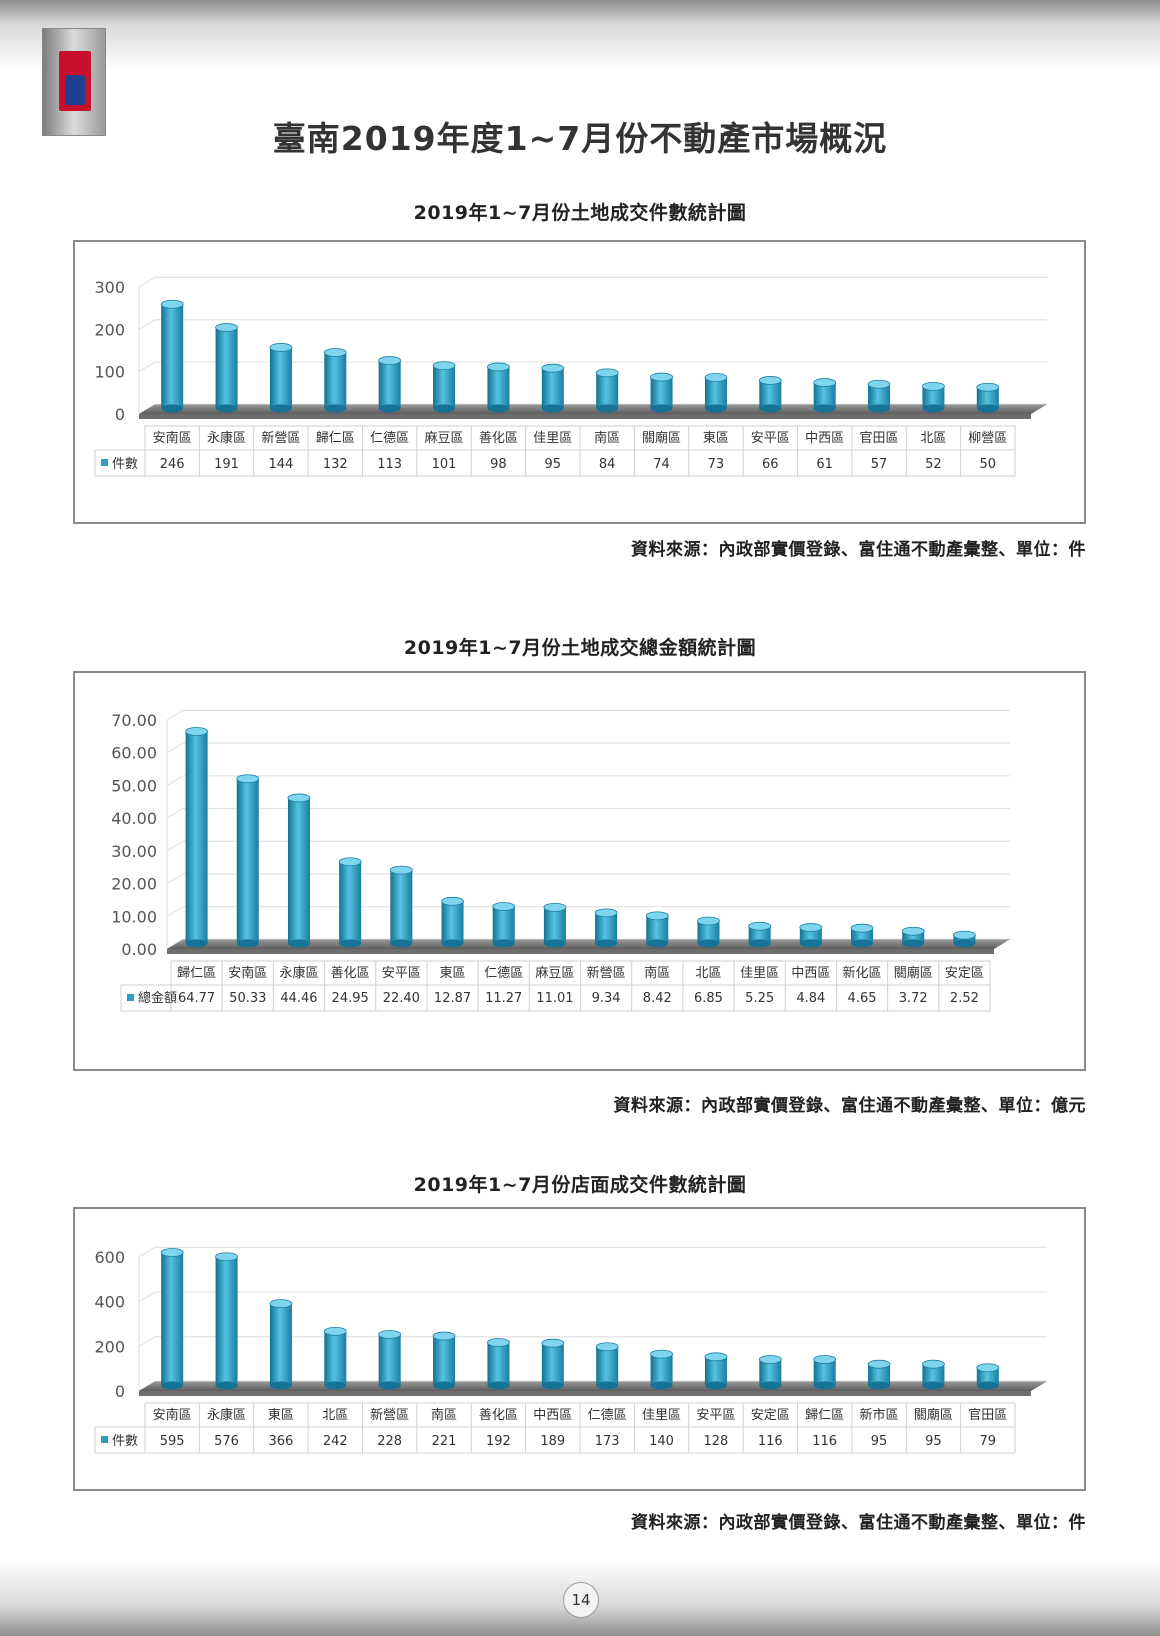 The image size is (1160, 1636). I want to click on y-tick-label: 400, so click(109, 1302).